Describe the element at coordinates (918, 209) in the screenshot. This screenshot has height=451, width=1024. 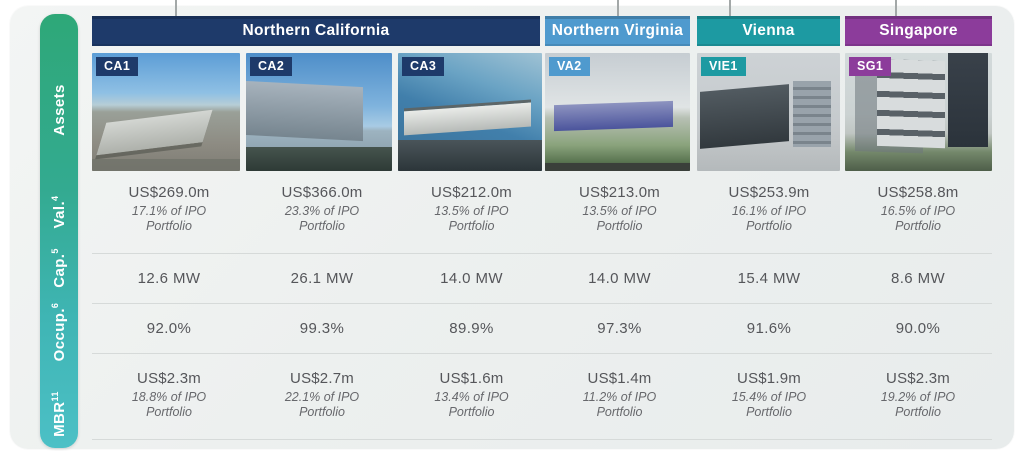
I see `valuation-cell-sg1: US$258.8m 16.5% of IPO Portfolio` at that location.